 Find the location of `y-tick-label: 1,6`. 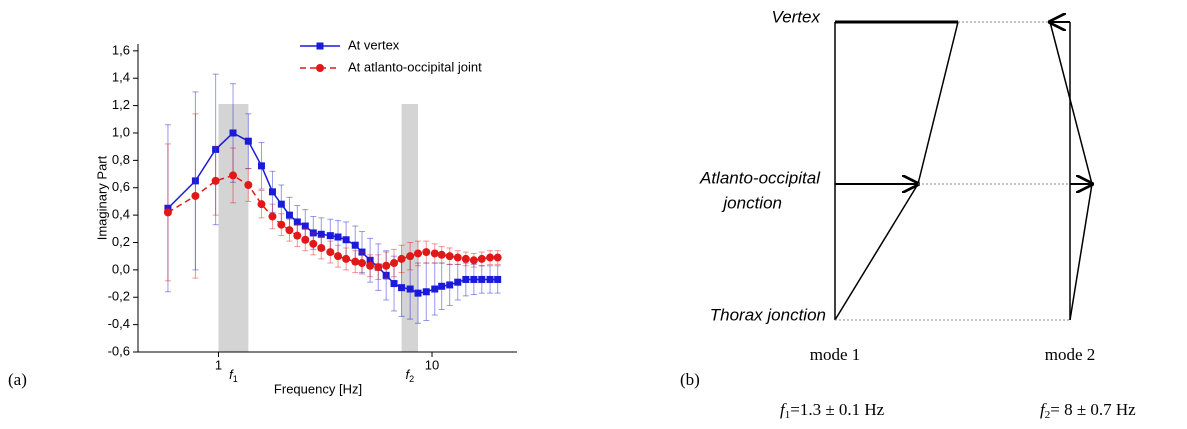

y-tick-label: 1,6 is located at coordinates (121, 49).